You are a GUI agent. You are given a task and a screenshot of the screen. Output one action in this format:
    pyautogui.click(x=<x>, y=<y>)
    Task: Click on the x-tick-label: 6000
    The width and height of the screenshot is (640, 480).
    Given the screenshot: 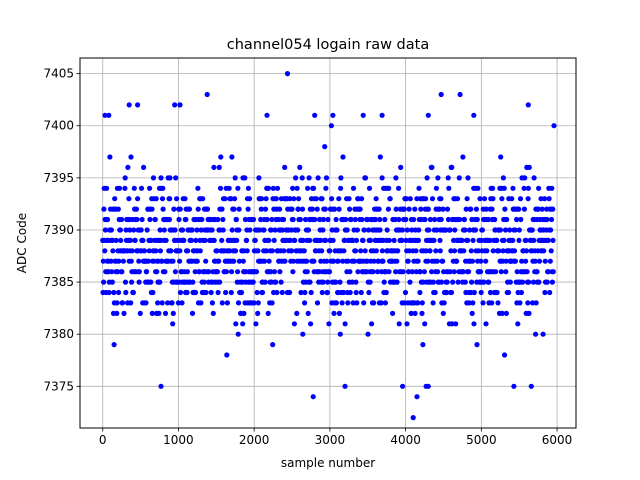 What is the action you would take?
    pyautogui.click(x=557, y=440)
    